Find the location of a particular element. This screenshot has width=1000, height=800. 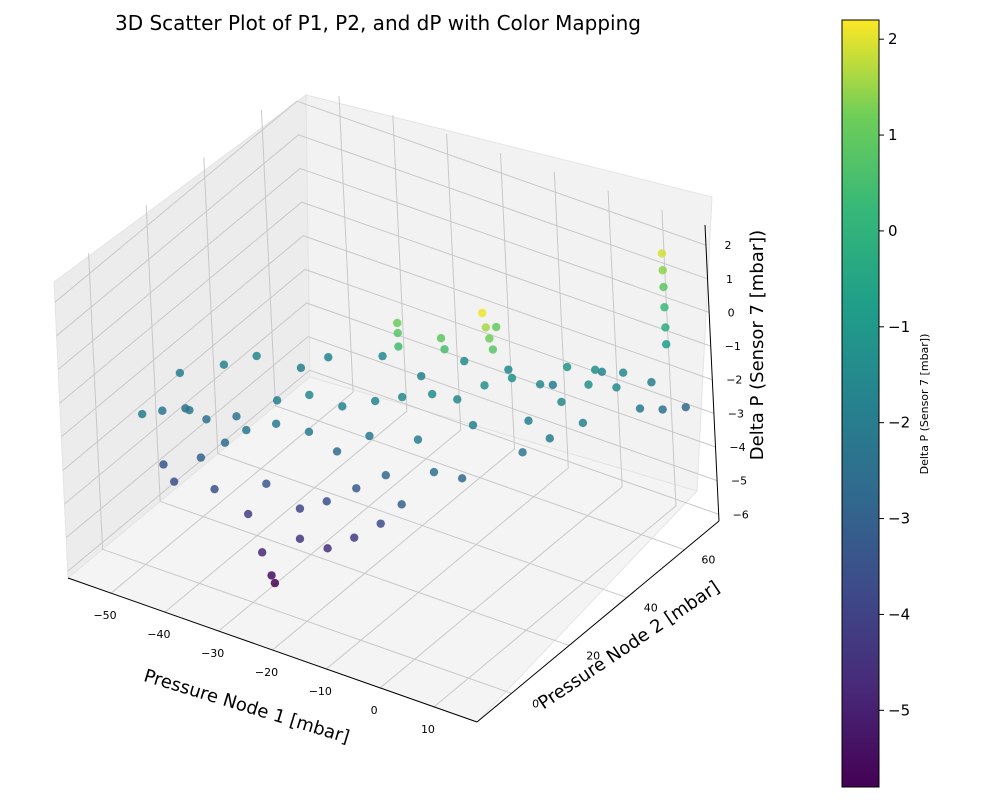

z-tick-label: −6 is located at coordinates (741, 514).